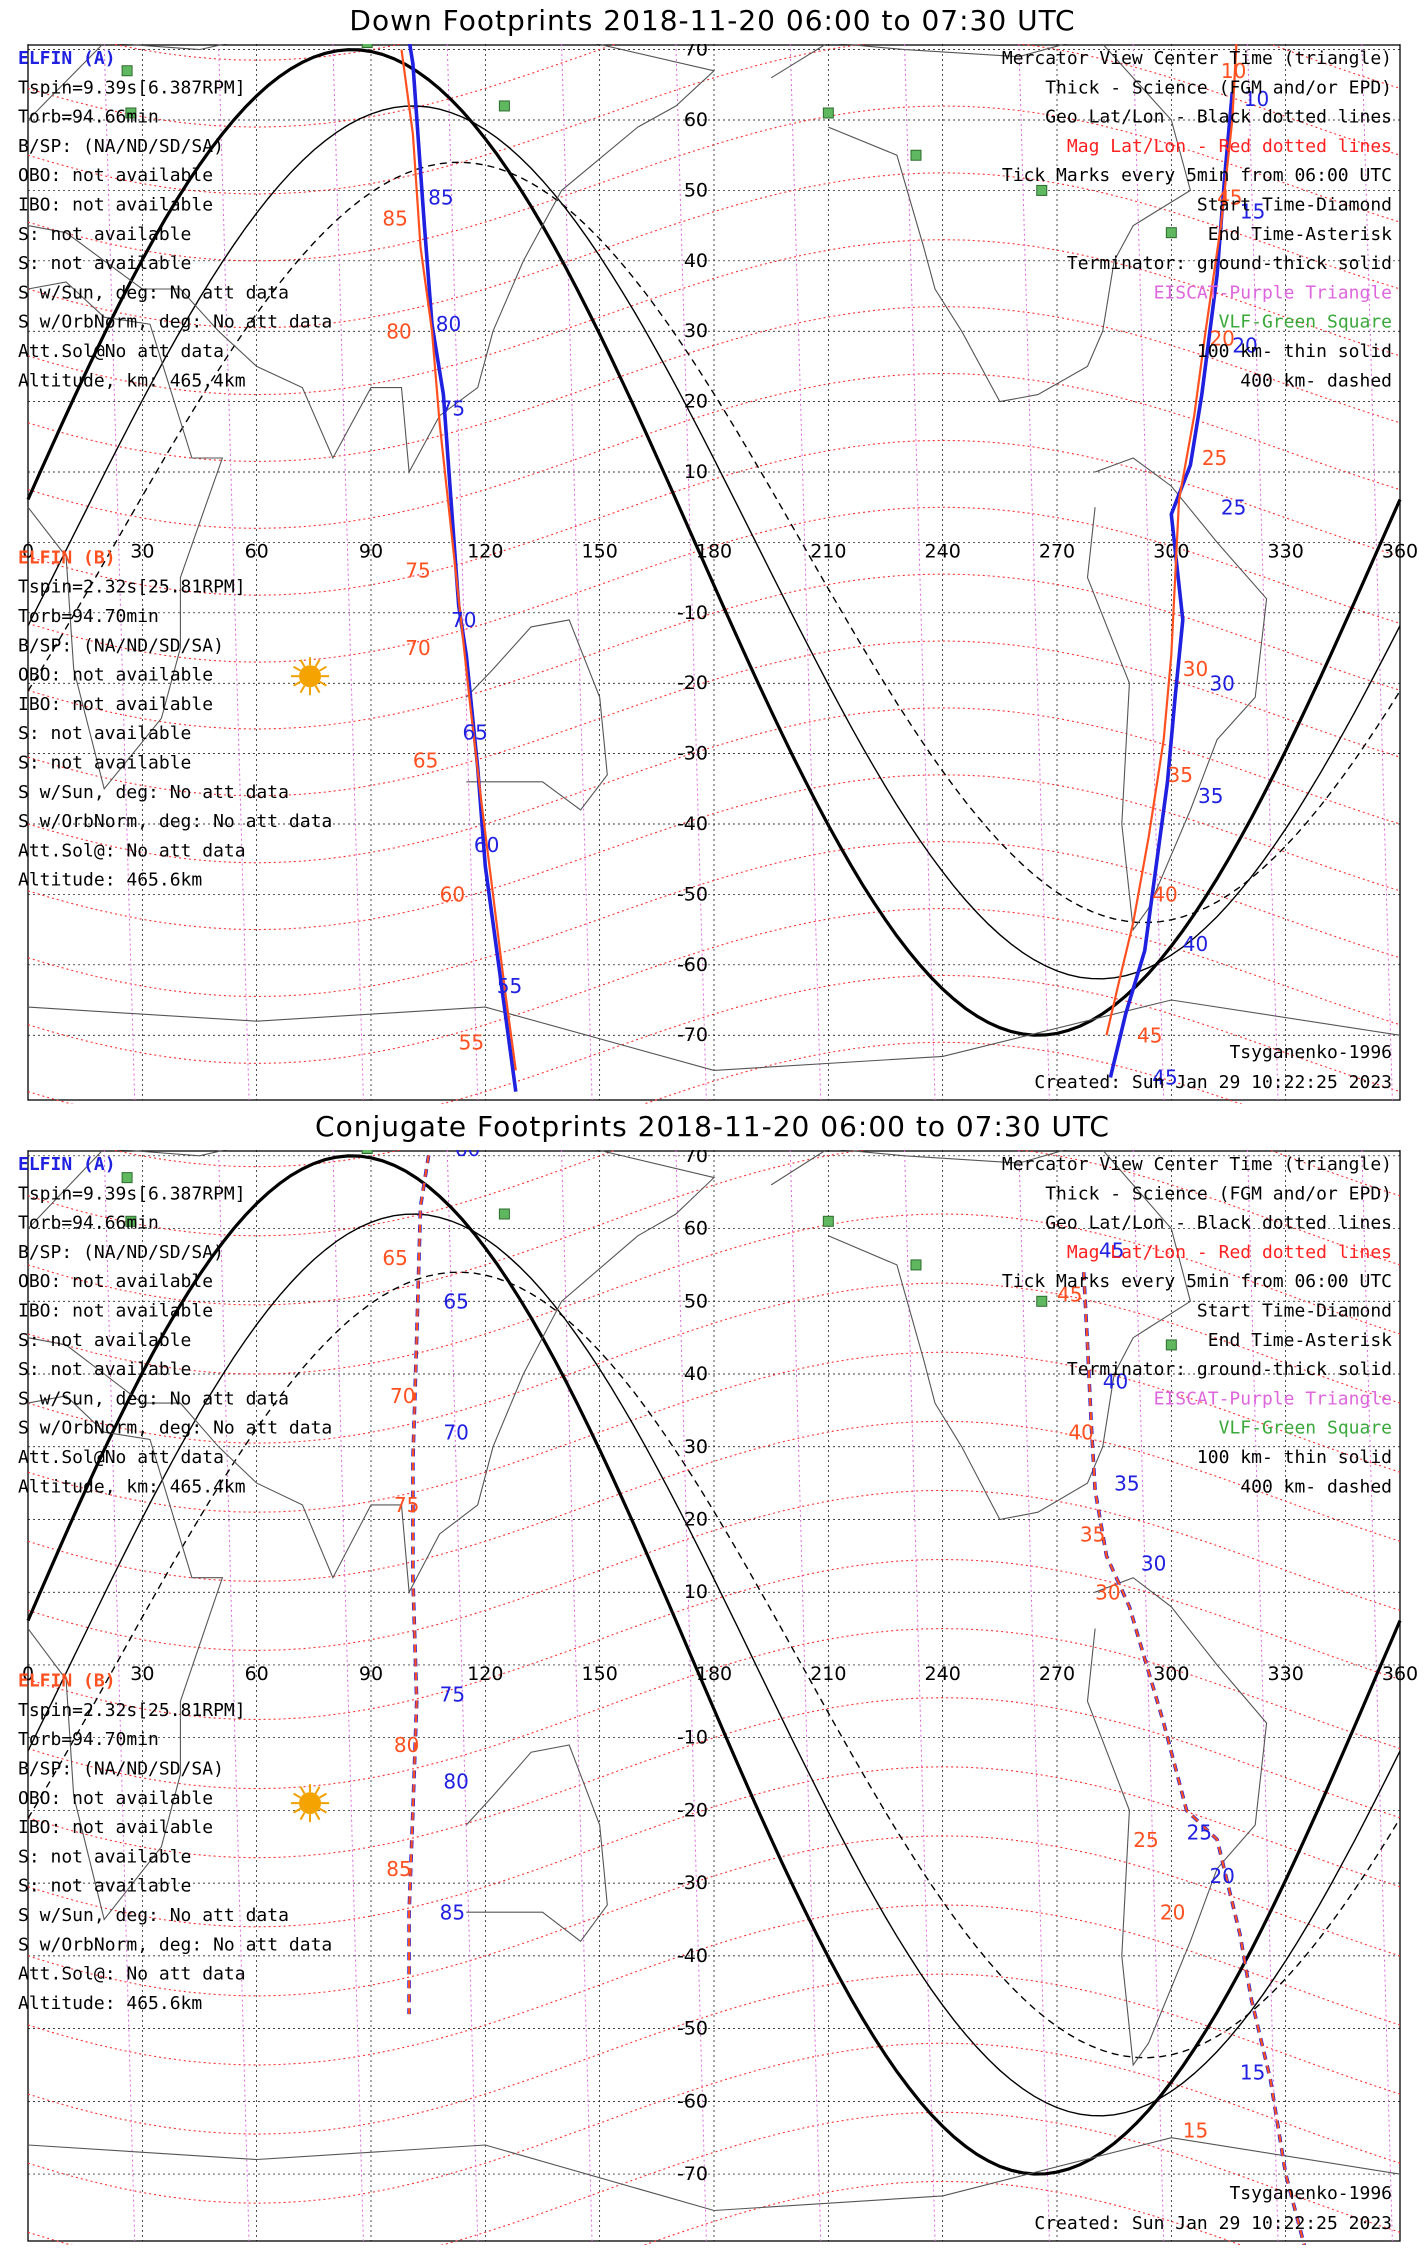 The image size is (1425, 2250). Describe the element at coordinates (115, 1827) in the screenshot. I see `left-info-b-line: IBO: not available` at that location.